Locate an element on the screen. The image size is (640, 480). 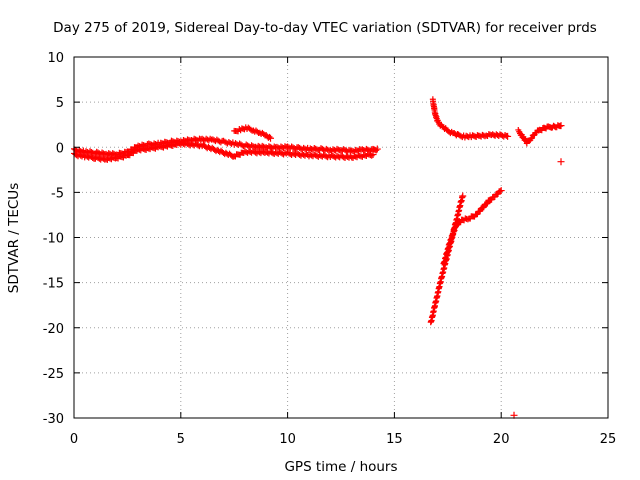
y-tick-label: -5 is located at coordinates (57, 193).